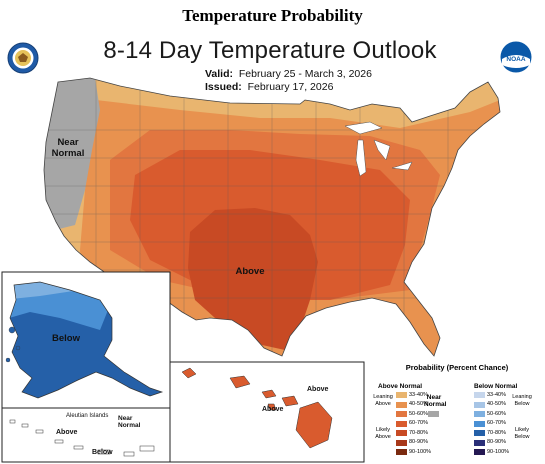 The image size is (545, 464). Describe the element at coordinates (496, 423) in the screenshot. I see `legend-below-label-3: 60-70%` at that location.